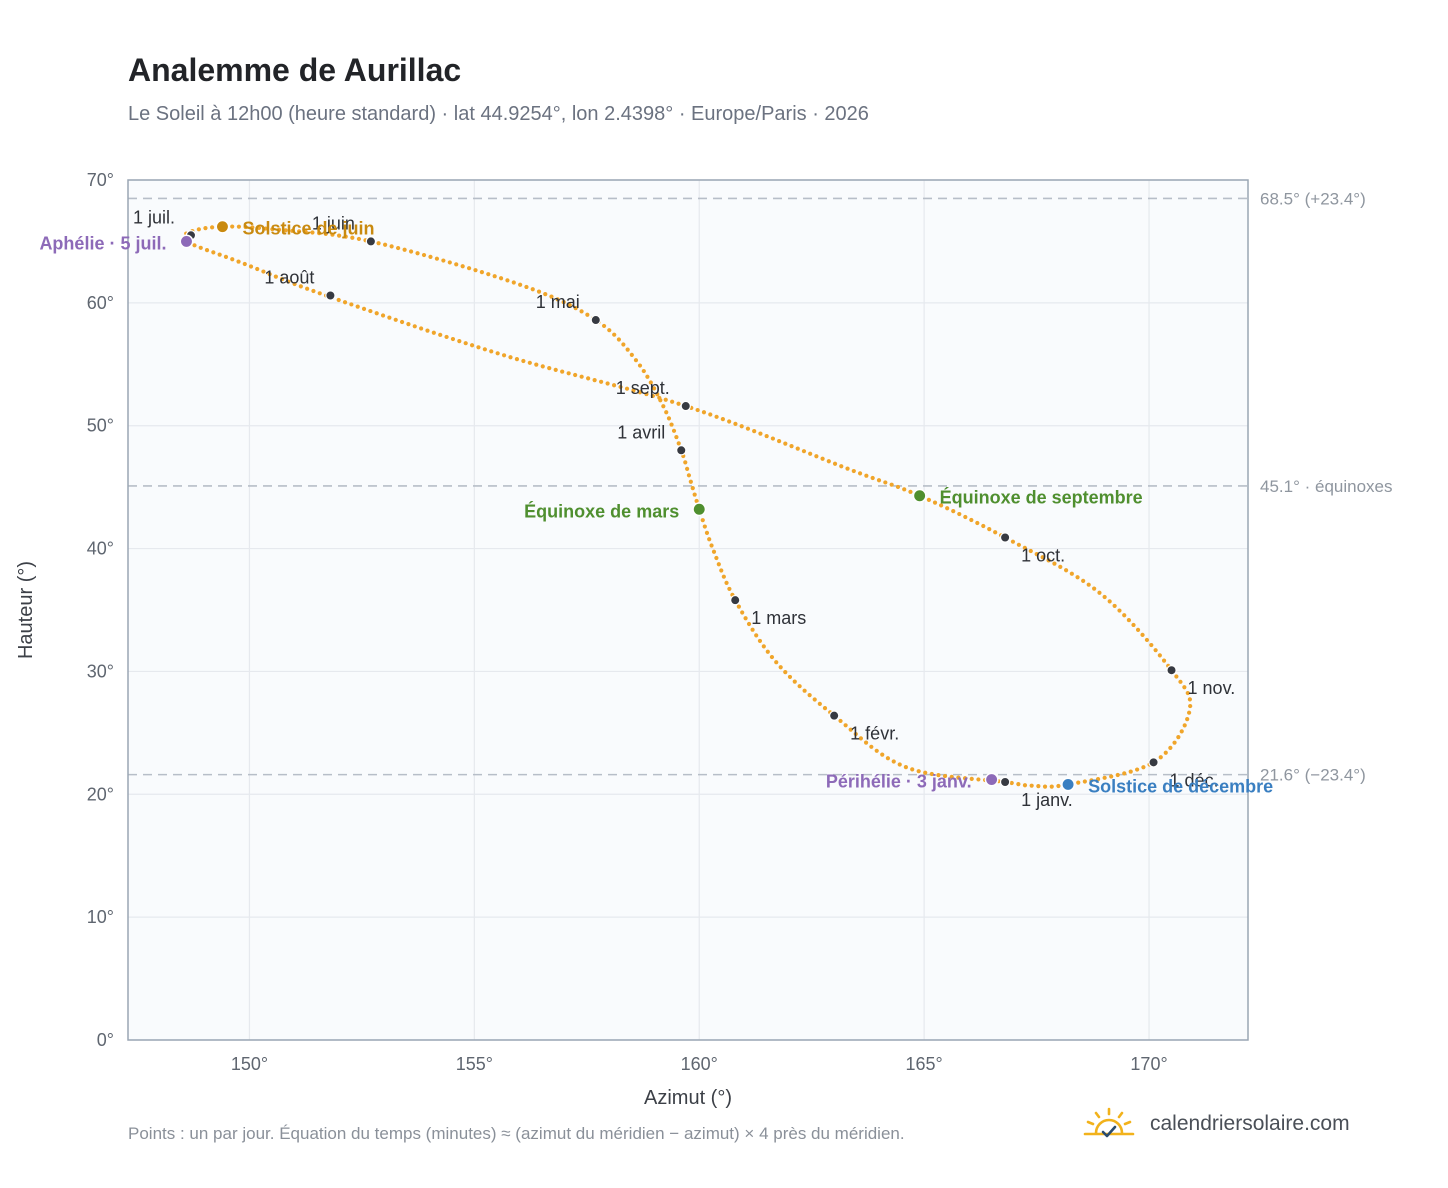  Describe the element at coordinates (100, 180) in the screenshot. I see `y-tick-label: 70°` at that location.